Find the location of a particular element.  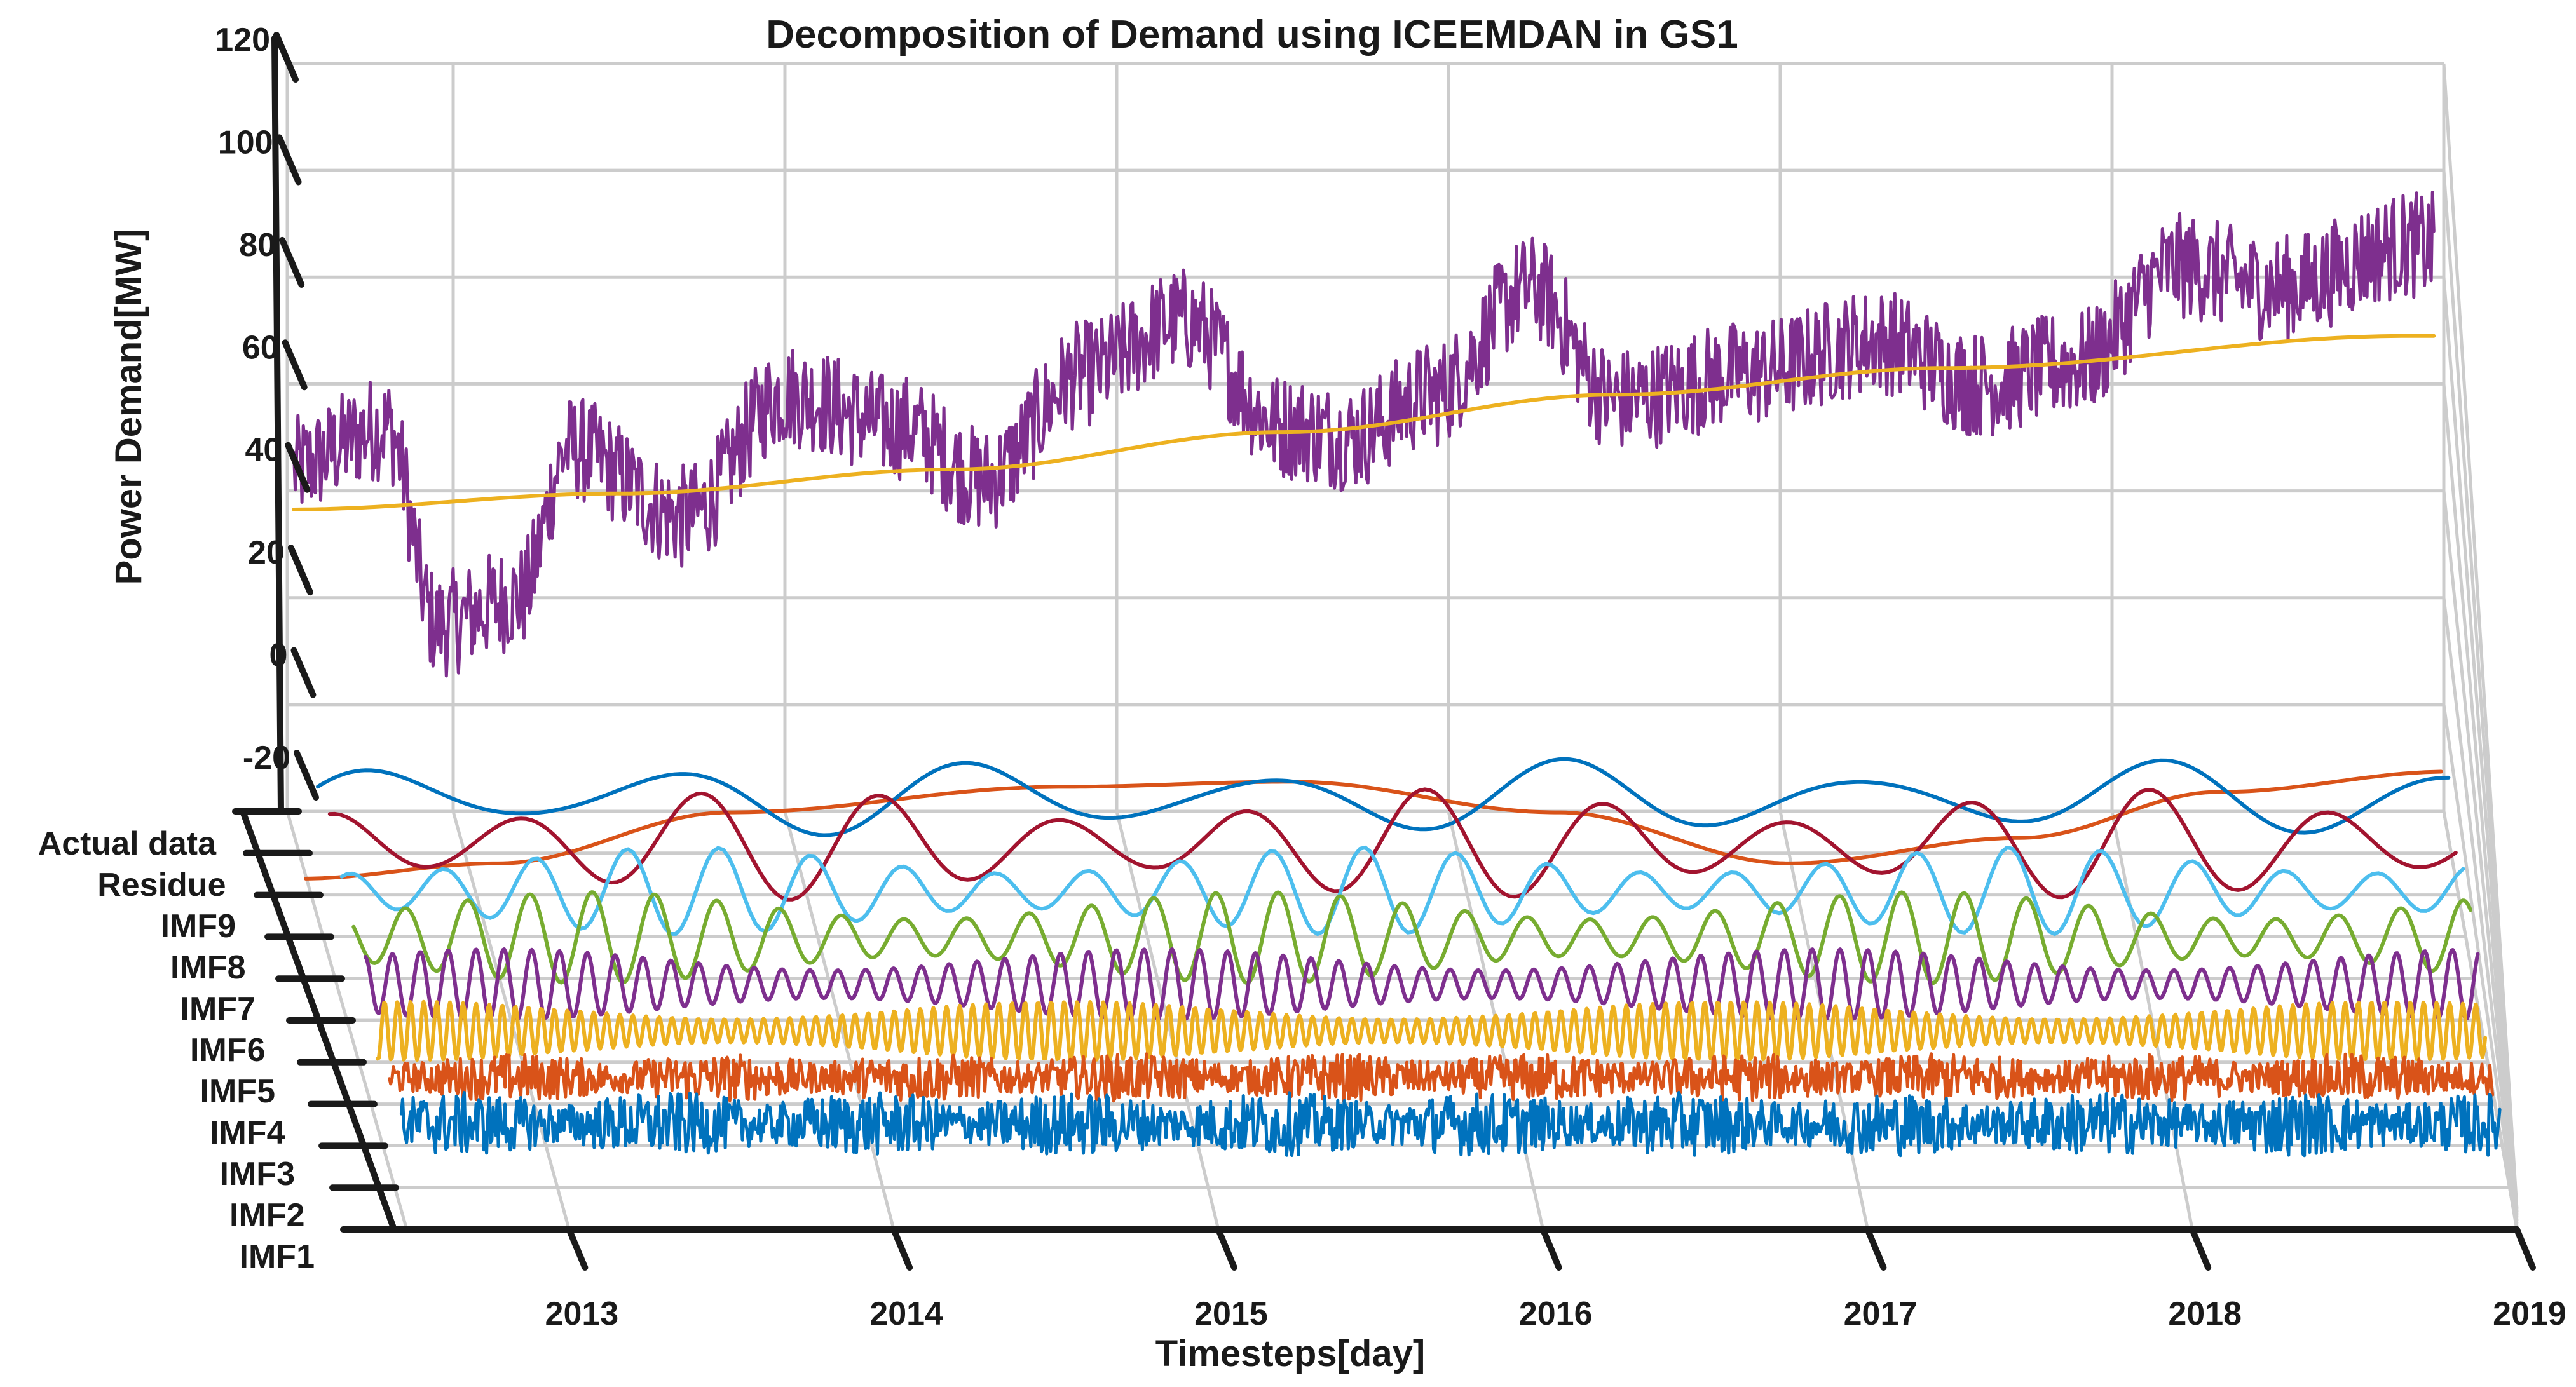

x-tick-label: 2019 is located at coordinates (2529, 1314).